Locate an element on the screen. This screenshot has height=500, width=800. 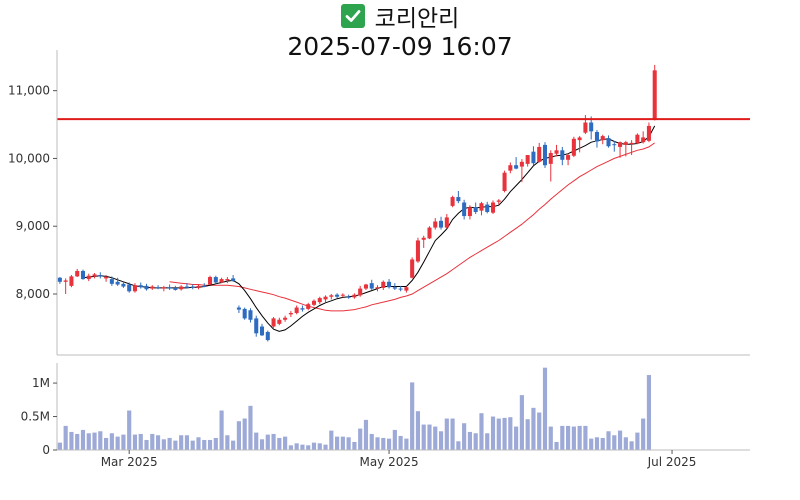
chart-title: 코리안리 is located at coordinates (417, 19).